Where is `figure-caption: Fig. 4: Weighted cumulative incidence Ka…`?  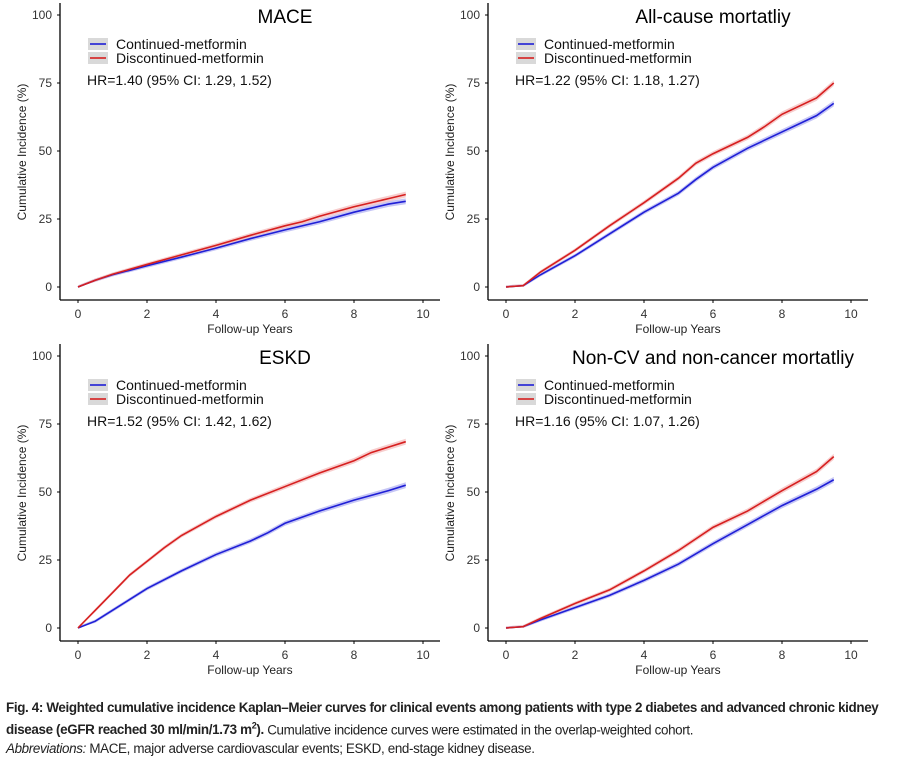 figure-caption: Fig. 4: Weighted cumulative incidence Ka… is located at coordinates (458, 728).